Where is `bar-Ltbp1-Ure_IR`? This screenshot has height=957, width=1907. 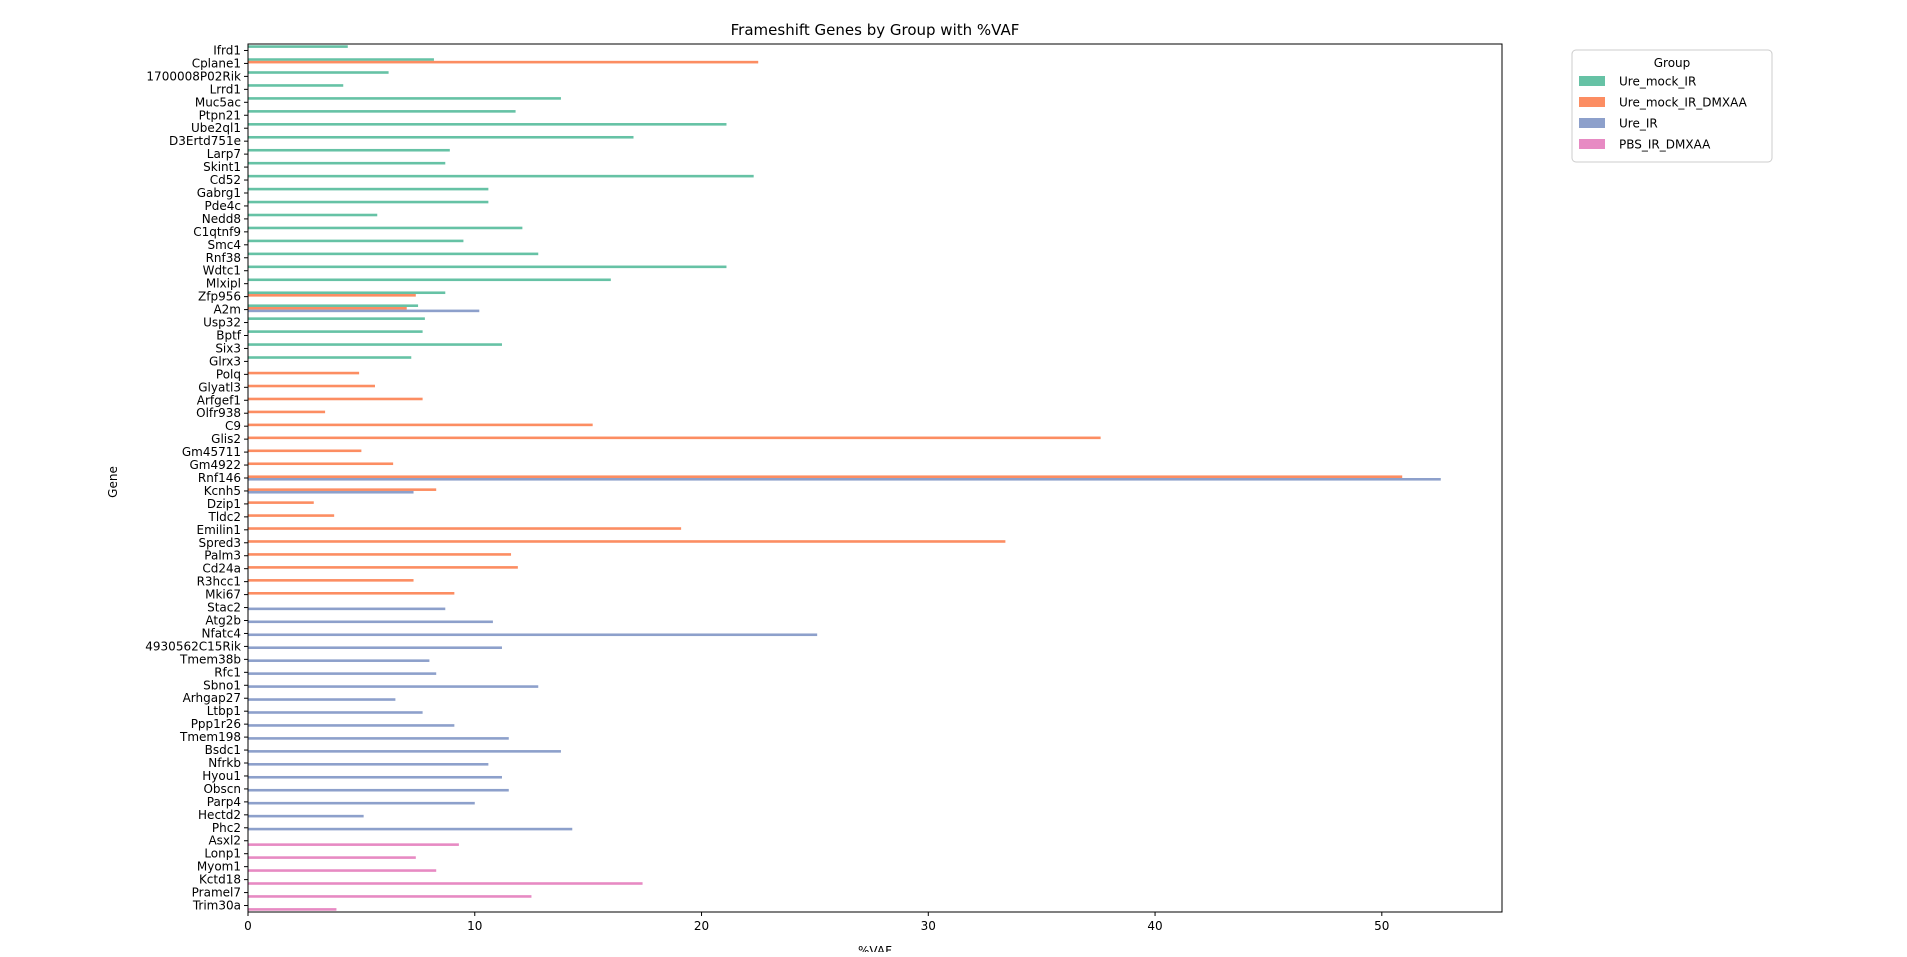
bar-Ltbp1-Ure_IR is located at coordinates (335, 712).